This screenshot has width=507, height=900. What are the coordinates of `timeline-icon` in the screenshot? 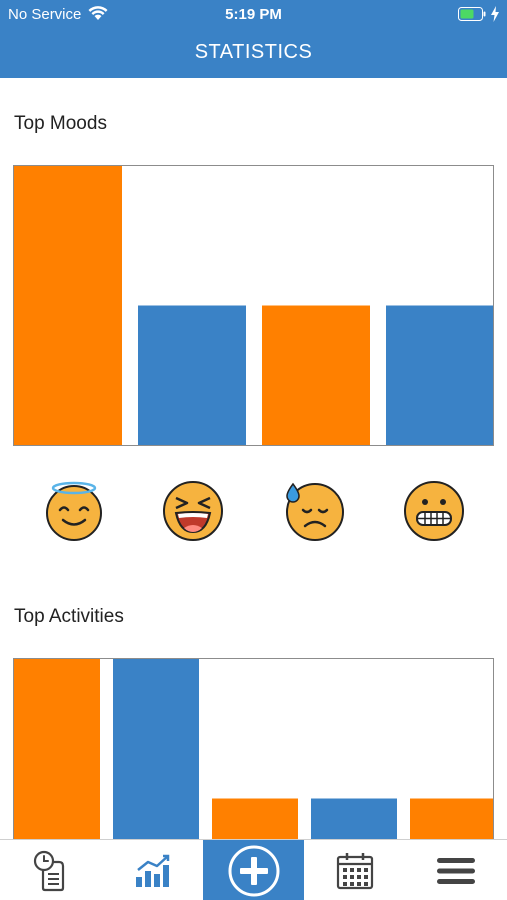 It's located at (49, 870).